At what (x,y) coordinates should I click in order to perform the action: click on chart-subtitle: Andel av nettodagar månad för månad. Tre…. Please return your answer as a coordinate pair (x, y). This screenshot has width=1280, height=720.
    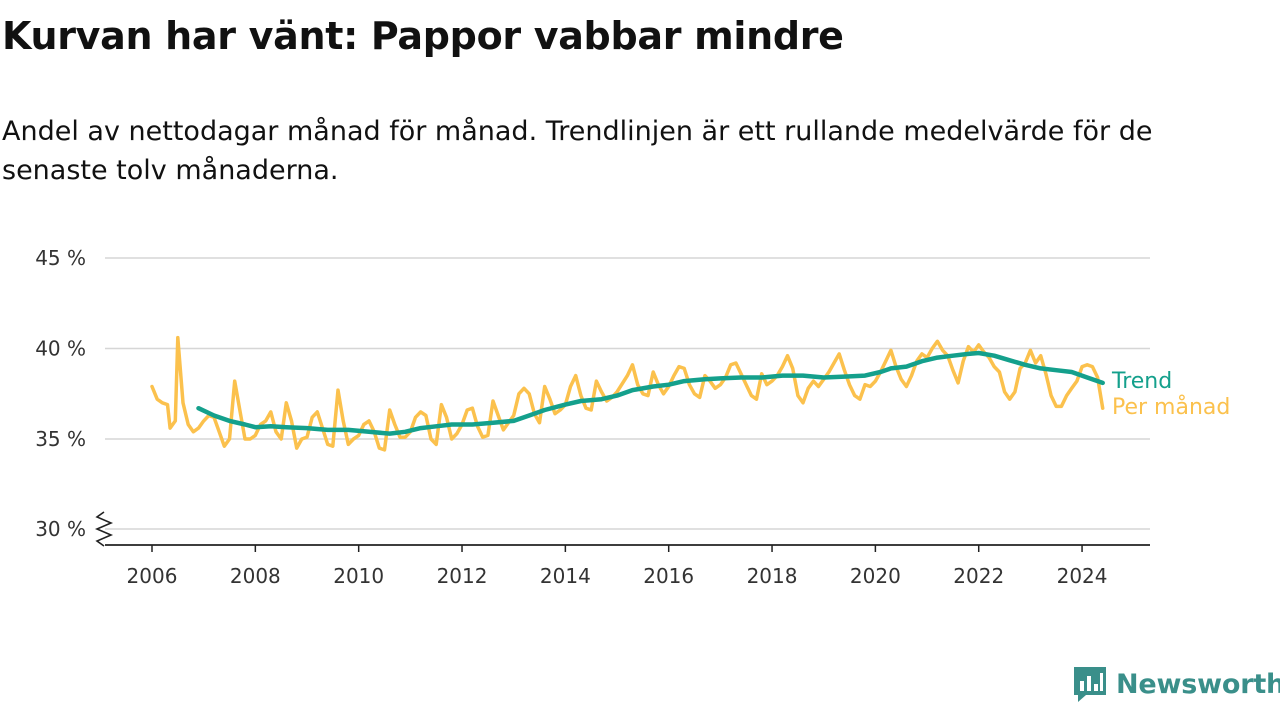
    Looking at the image, I should click on (577, 151).